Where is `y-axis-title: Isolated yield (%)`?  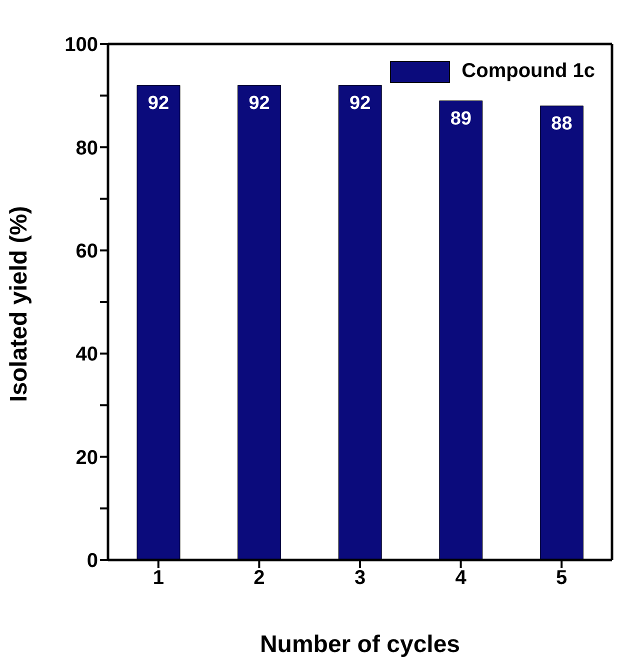
y-axis-title: Isolated yield (%) is located at coordinates (19, 304).